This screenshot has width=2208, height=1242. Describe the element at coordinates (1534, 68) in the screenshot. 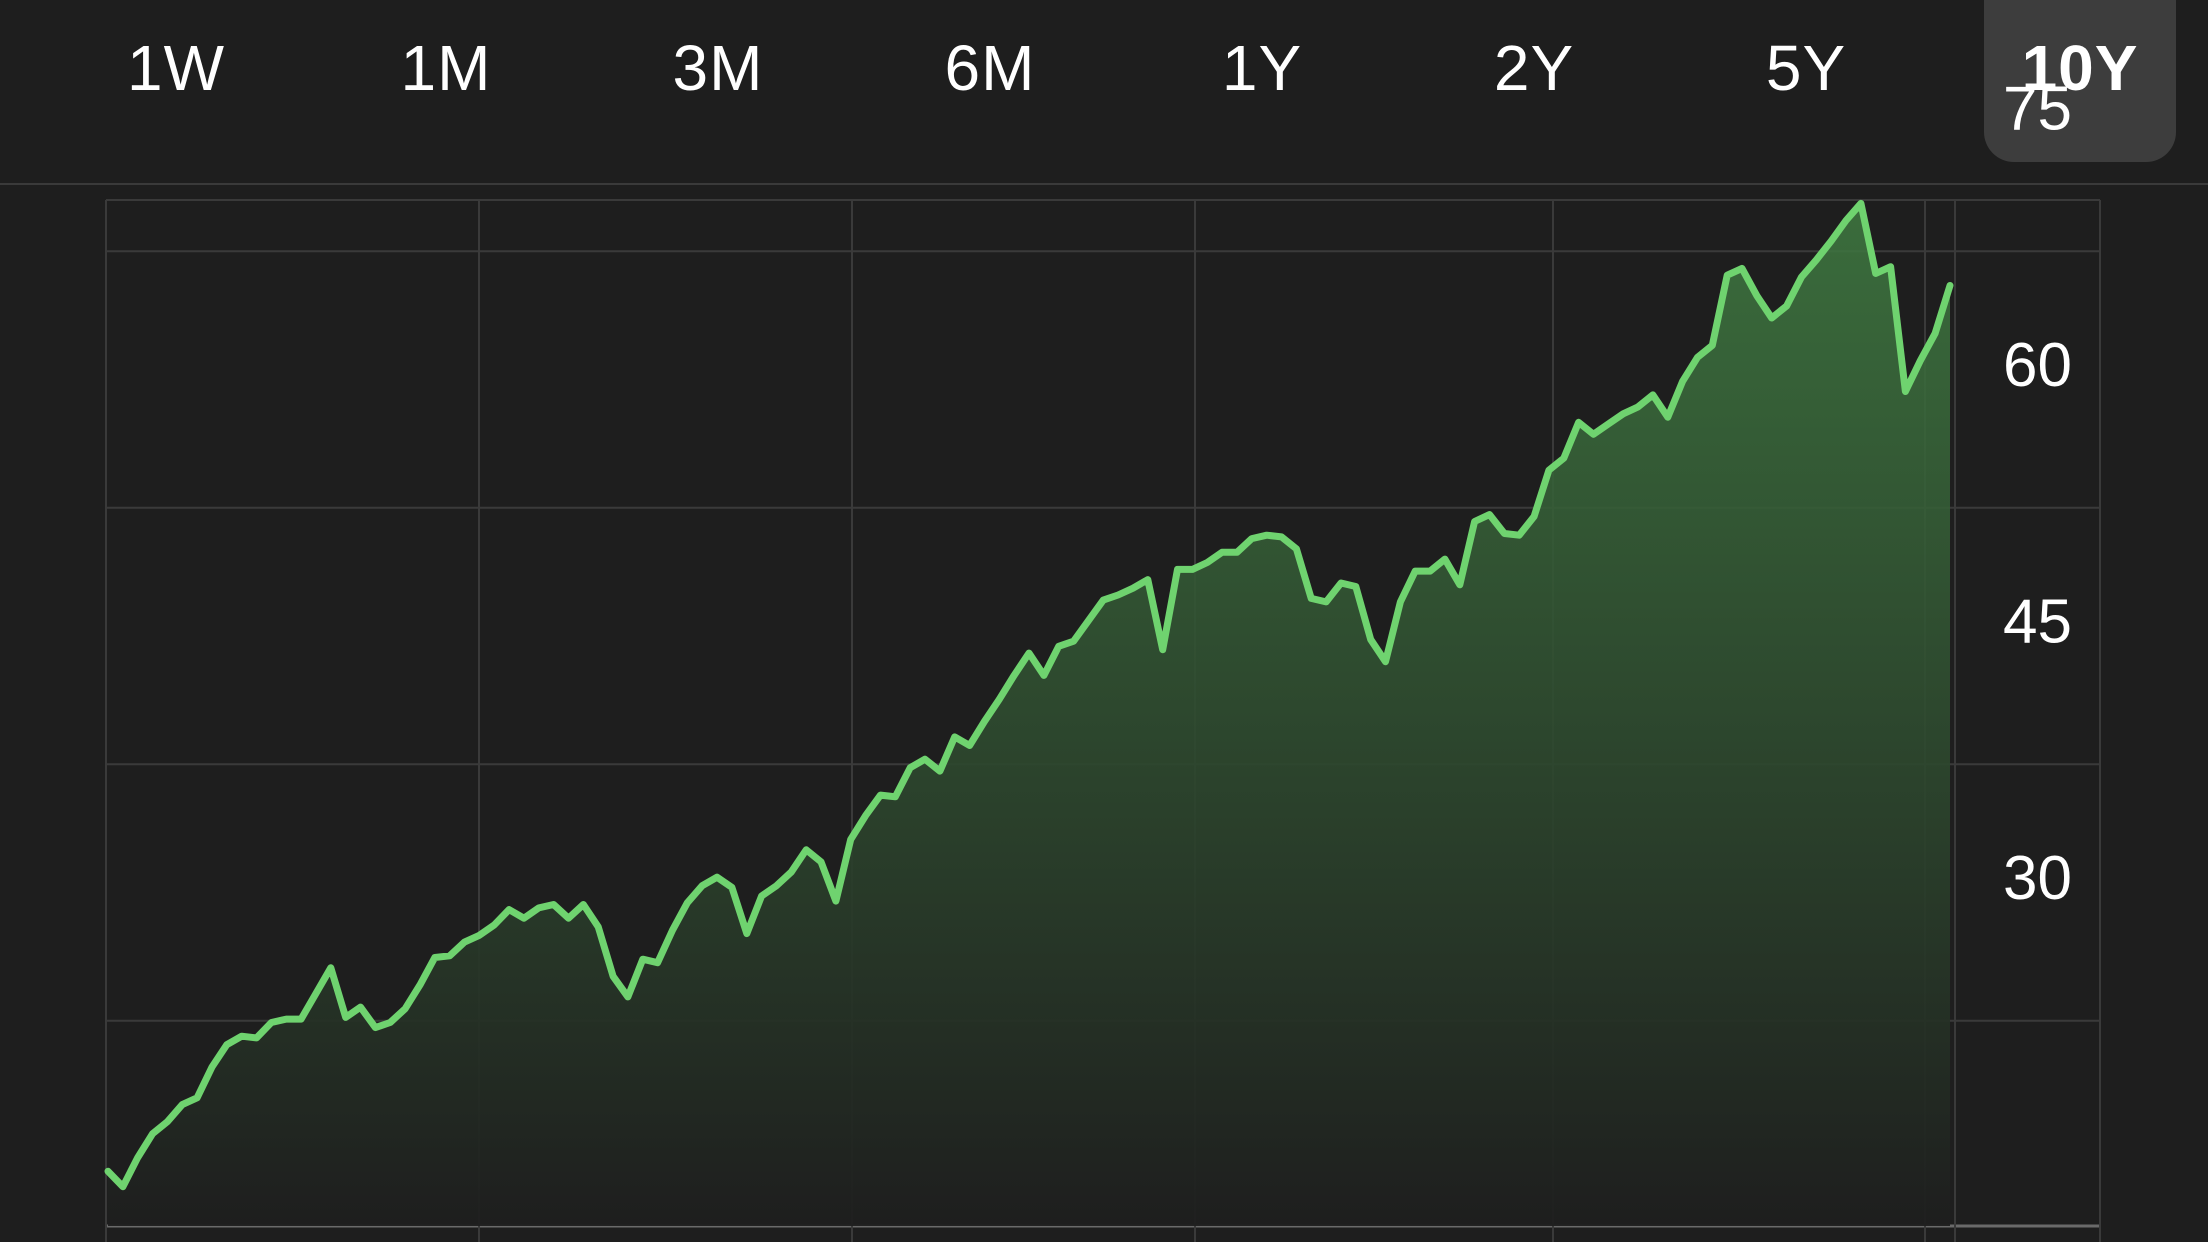

I see `range-tab-2y: 2Y` at that location.